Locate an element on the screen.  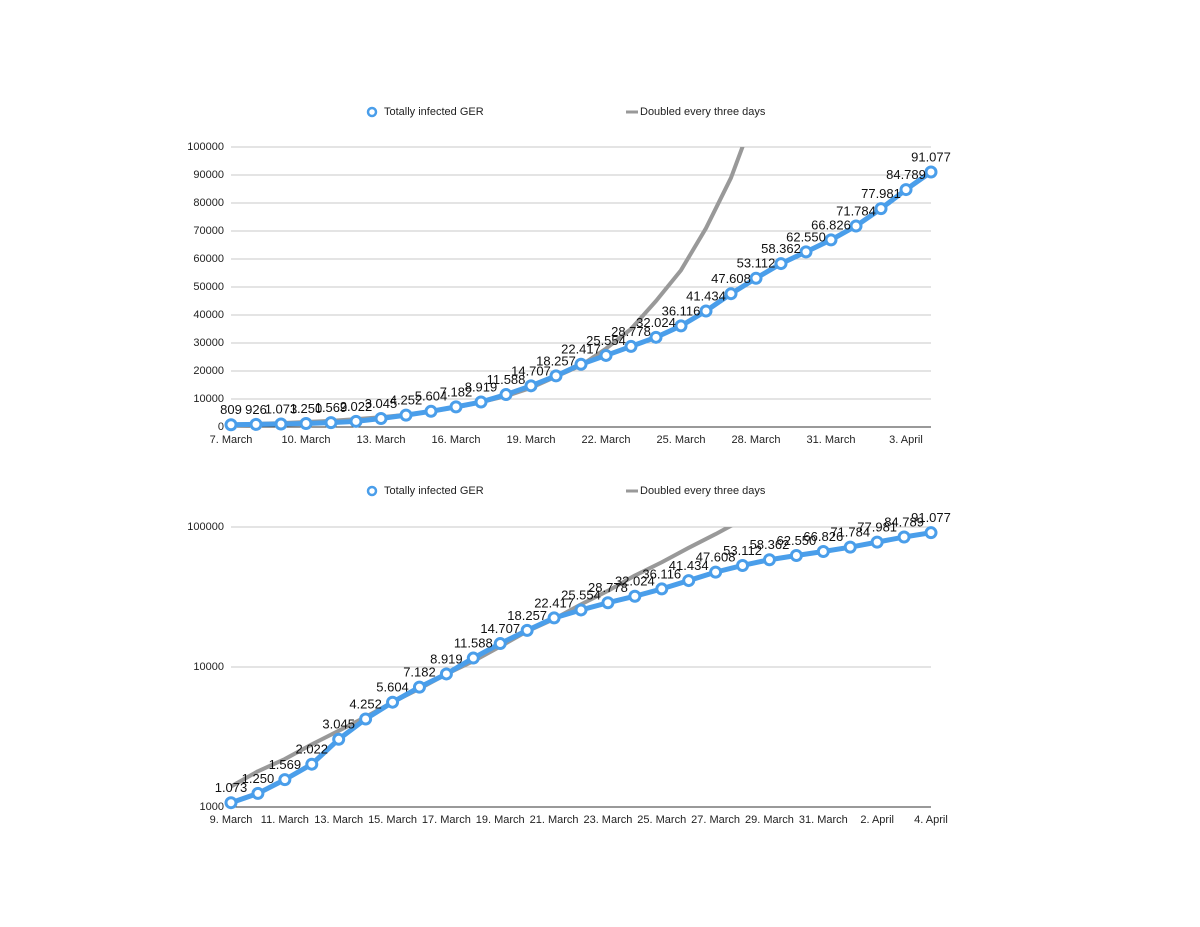
data-label: 84.789 is located at coordinates (904, 521).